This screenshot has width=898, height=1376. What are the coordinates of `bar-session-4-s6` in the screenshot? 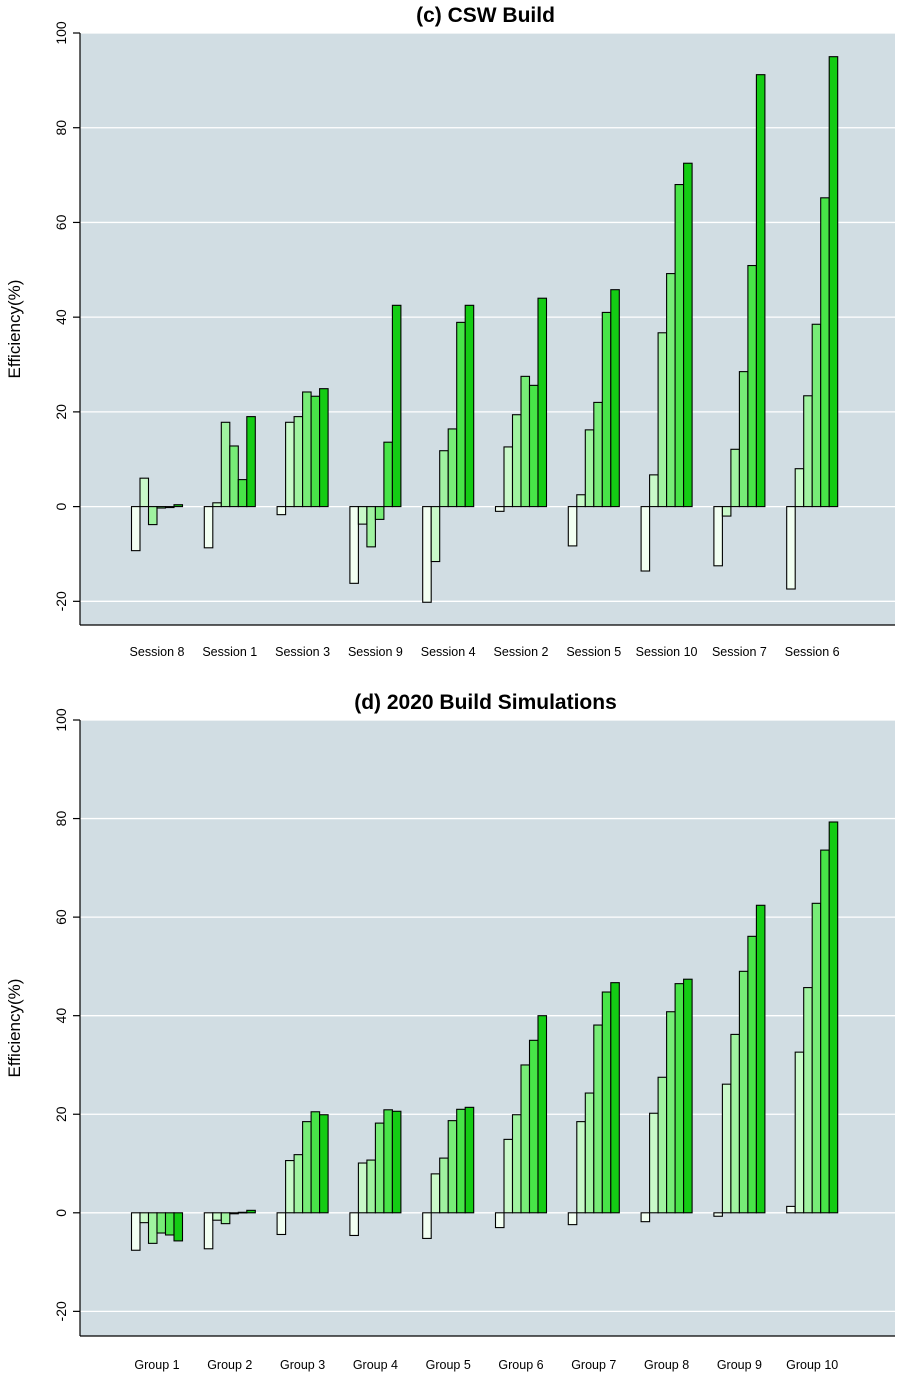 It's located at (469, 406).